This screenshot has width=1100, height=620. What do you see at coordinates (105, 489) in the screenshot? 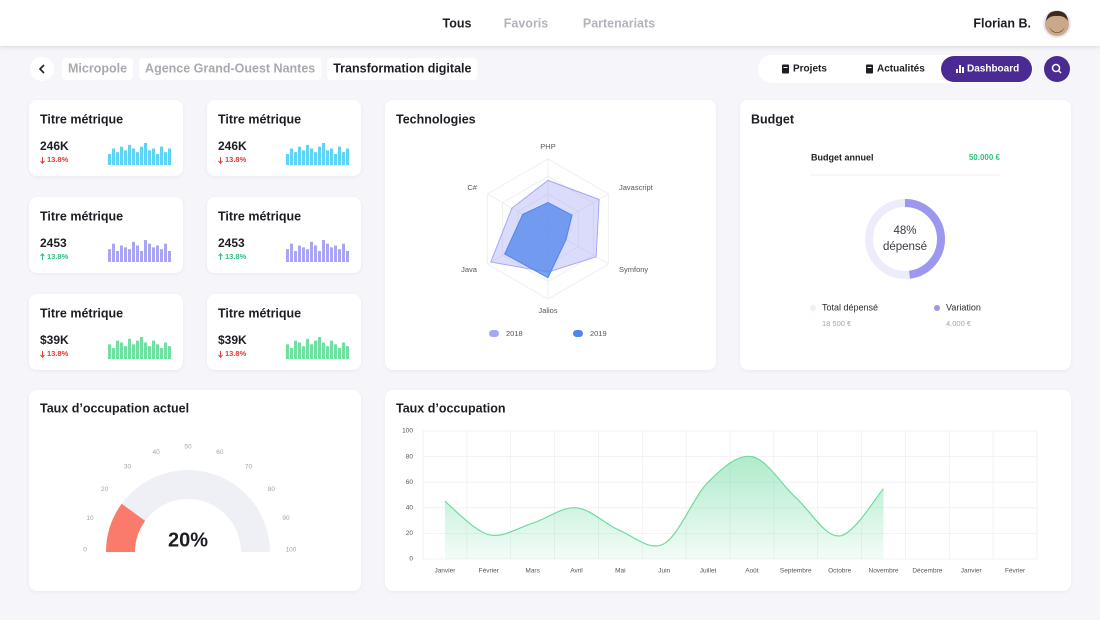
I see `gauge-tick-label: 20` at bounding box center [105, 489].